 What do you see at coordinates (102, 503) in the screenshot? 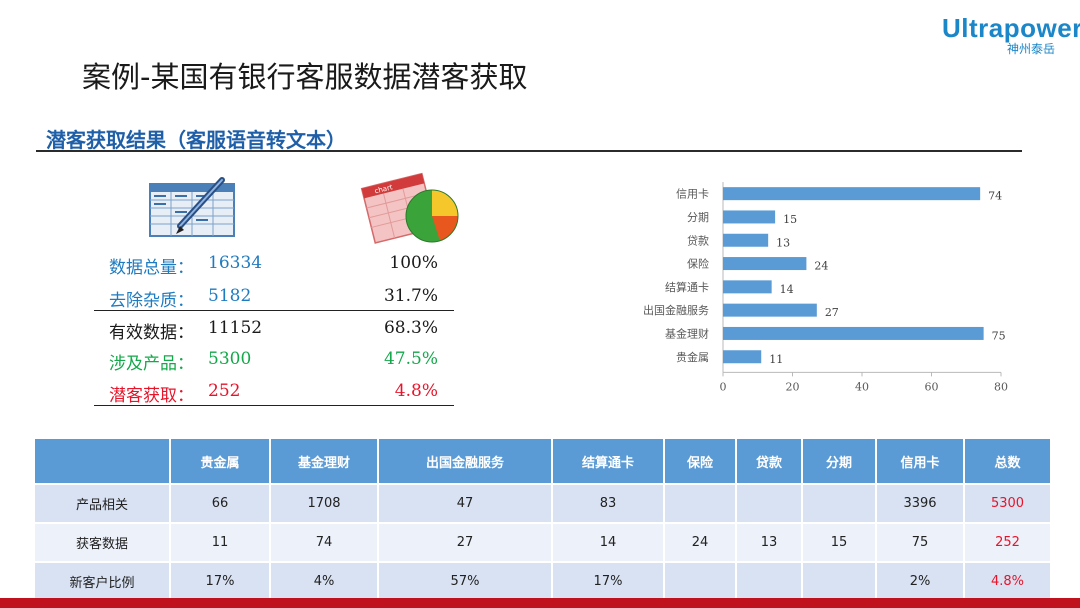
I see `row-label: 产品相关` at bounding box center [102, 503].